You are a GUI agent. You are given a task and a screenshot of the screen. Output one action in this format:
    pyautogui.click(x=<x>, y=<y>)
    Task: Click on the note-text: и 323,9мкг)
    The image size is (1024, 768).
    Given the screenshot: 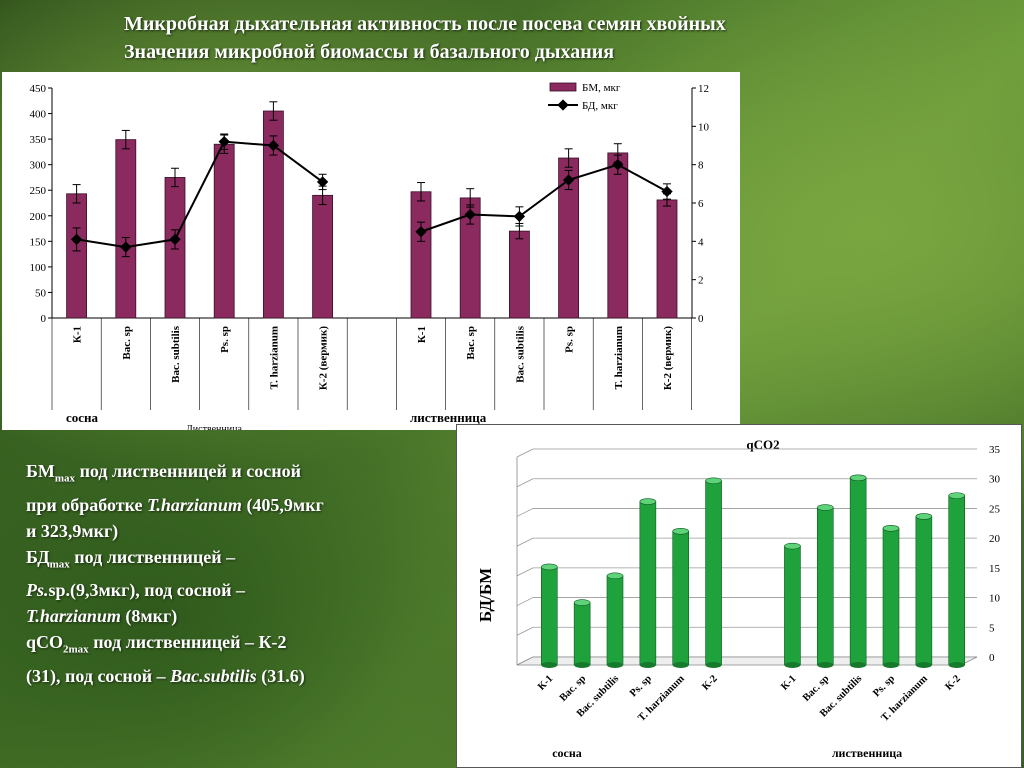 What is the action you would take?
    pyautogui.click(x=72, y=530)
    